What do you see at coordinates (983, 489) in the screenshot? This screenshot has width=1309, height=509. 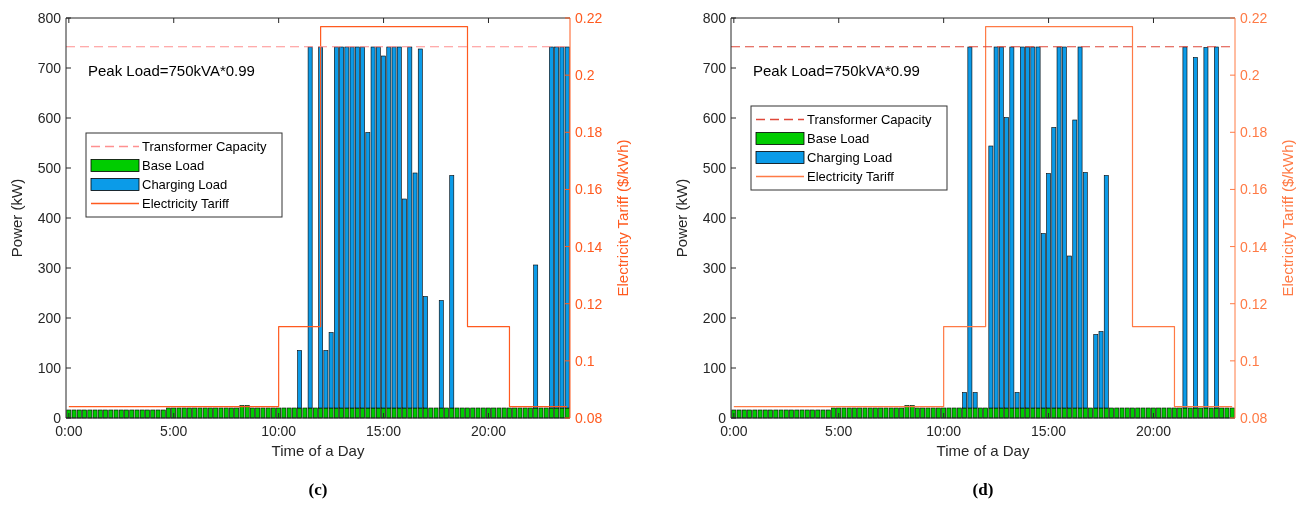 I see `text: (d)` at bounding box center [983, 489].